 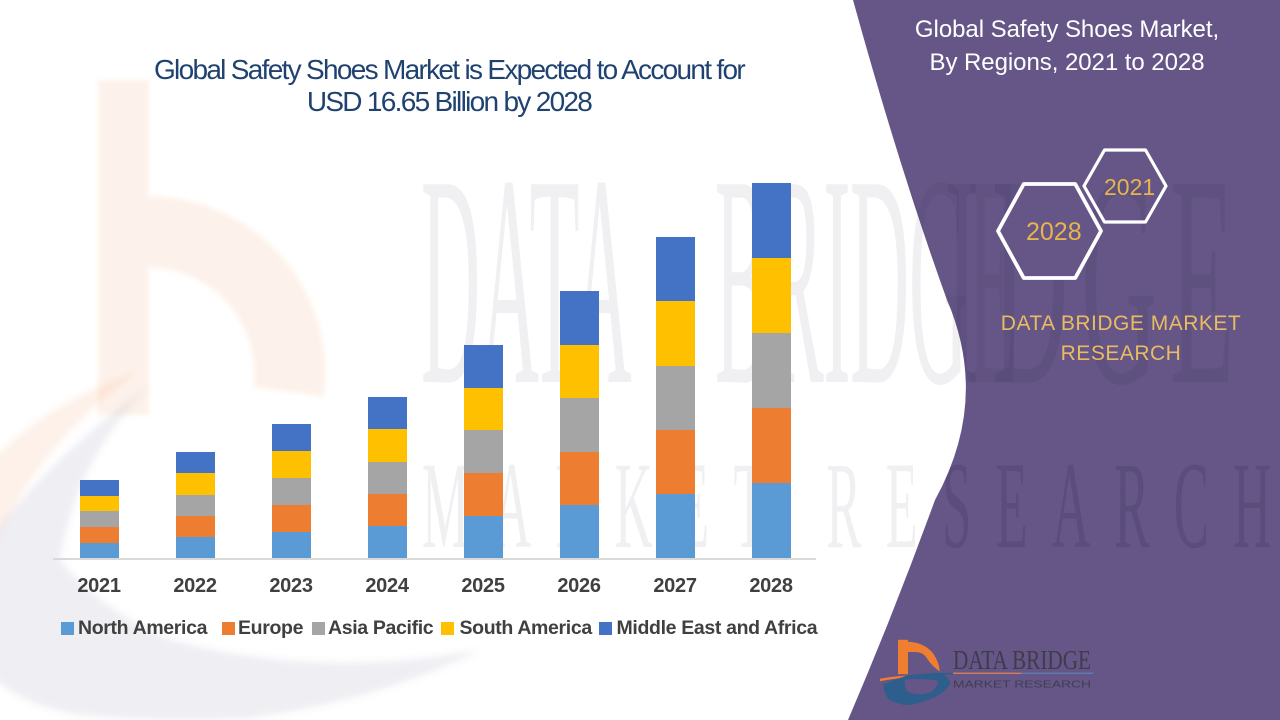 What do you see at coordinates (1022, 685) in the screenshot?
I see `svg-text: MARKET RESEARCH` at bounding box center [1022, 685].